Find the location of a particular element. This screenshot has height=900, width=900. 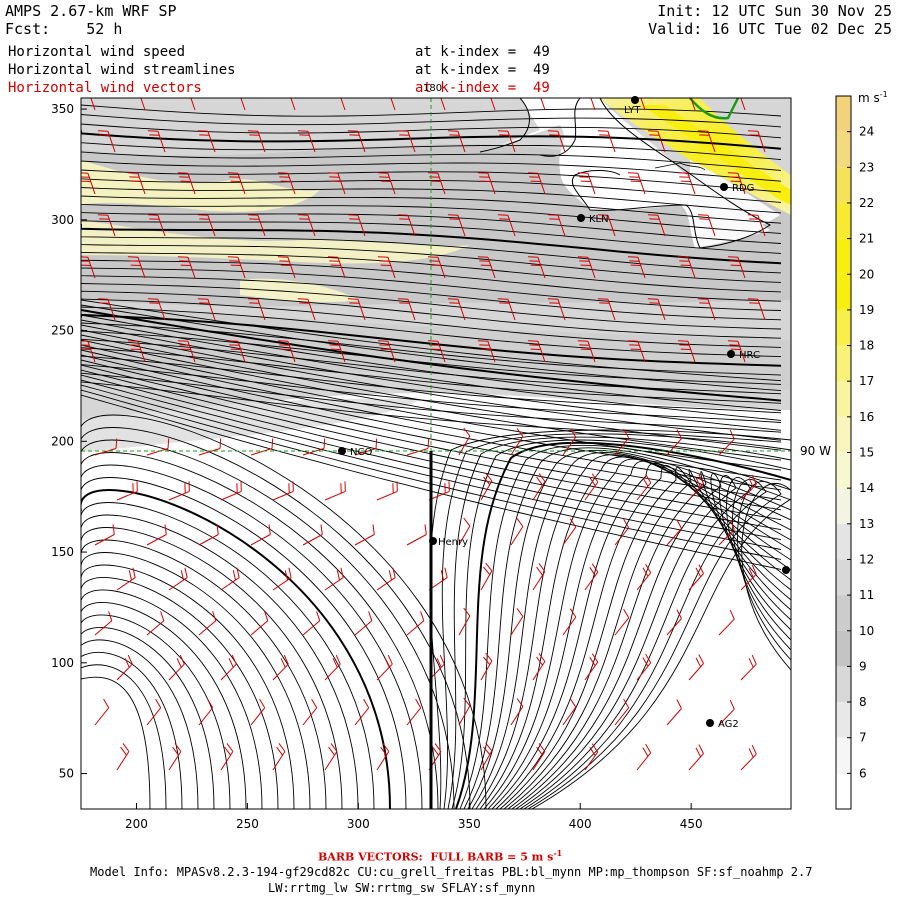

y-tick-label: 50 is located at coordinates (66, 774).